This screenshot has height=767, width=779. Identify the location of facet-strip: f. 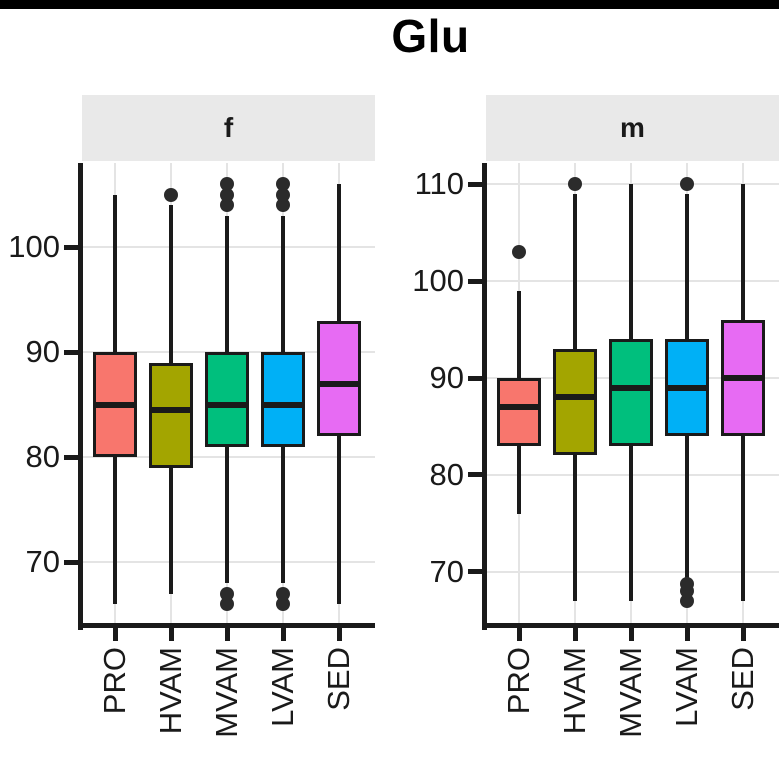
(228, 128).